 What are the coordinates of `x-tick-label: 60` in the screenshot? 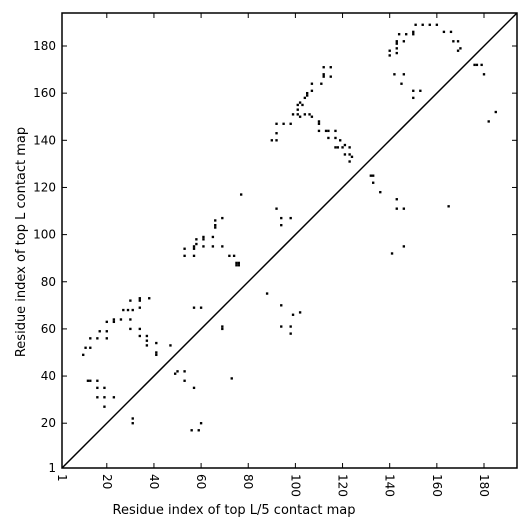 It's located at (201, 481).